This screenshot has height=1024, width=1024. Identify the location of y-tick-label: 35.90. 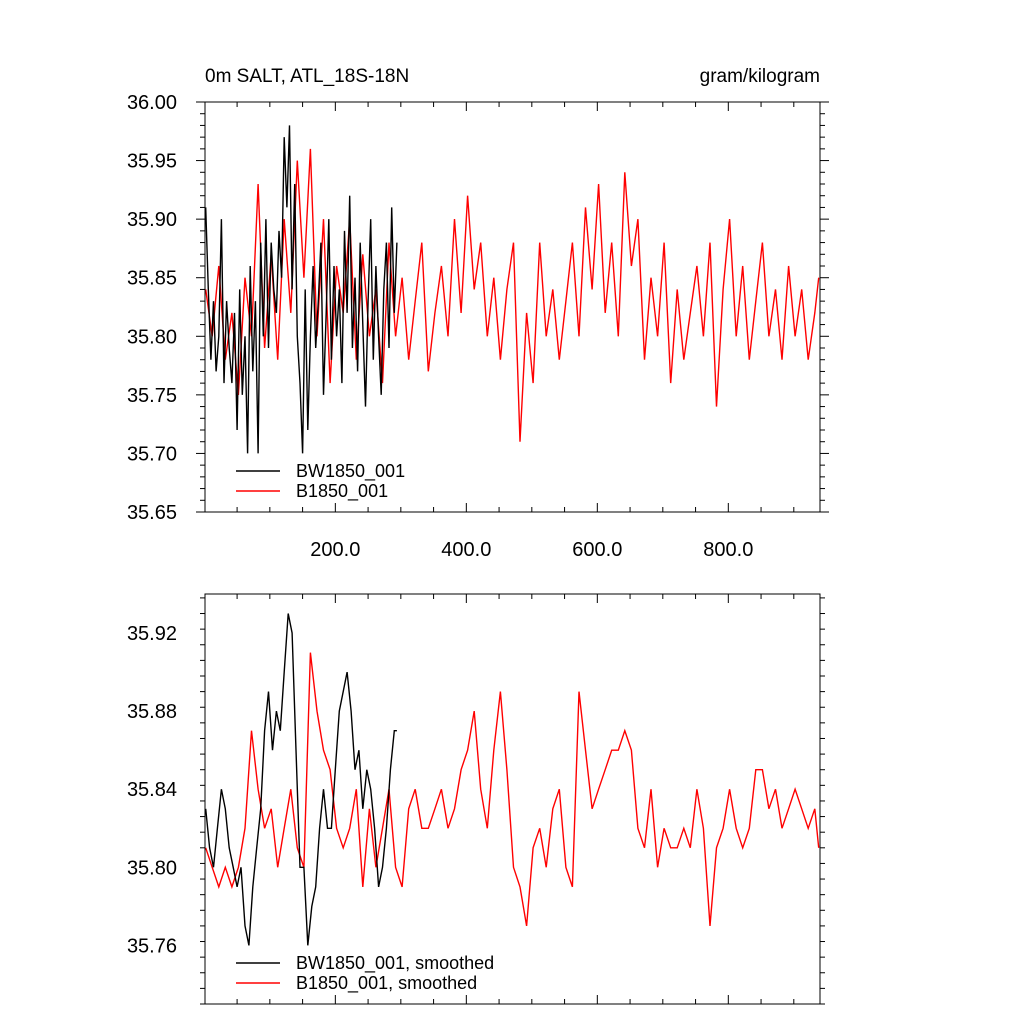
(152, 220).